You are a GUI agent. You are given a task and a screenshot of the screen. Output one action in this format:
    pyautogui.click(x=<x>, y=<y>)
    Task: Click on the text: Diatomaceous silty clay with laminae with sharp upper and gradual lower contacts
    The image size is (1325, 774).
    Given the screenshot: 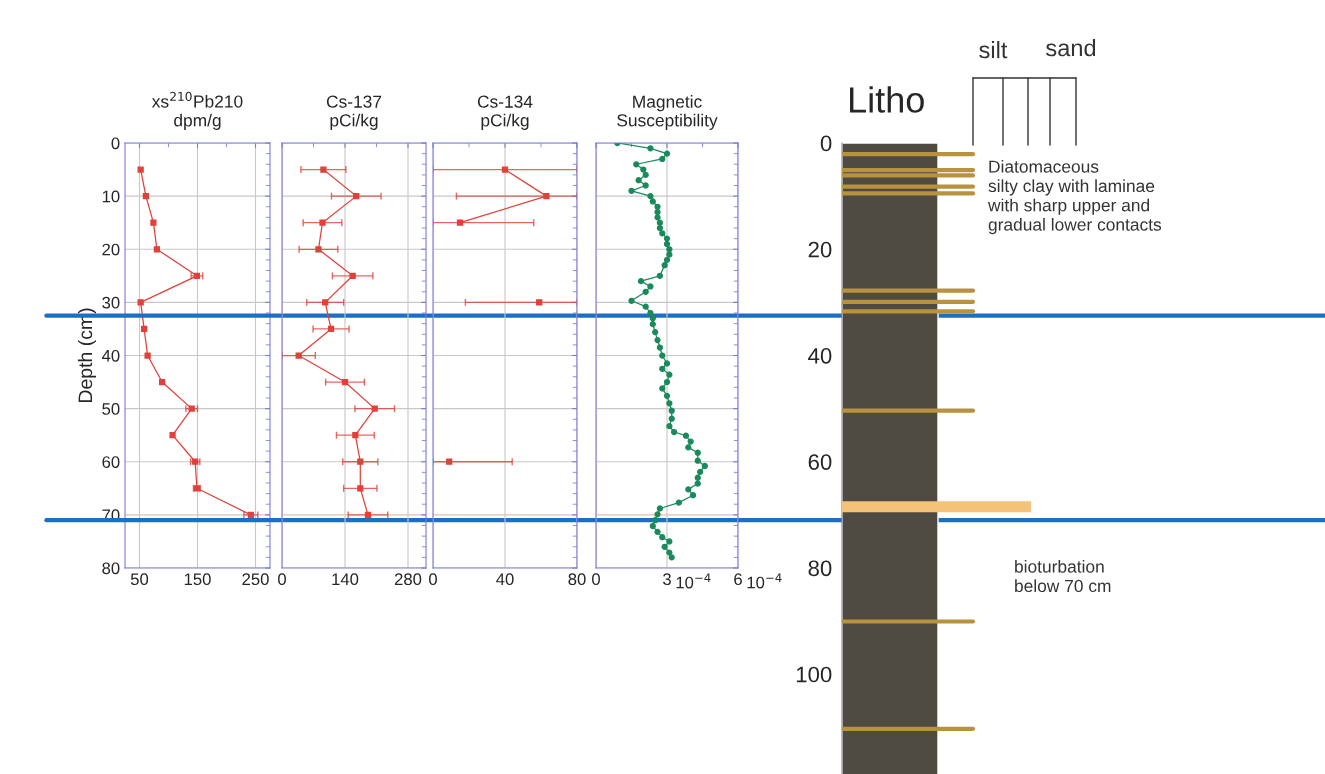 What is the action you would take?
    pyautogui.click(x=1074, y=197)
    